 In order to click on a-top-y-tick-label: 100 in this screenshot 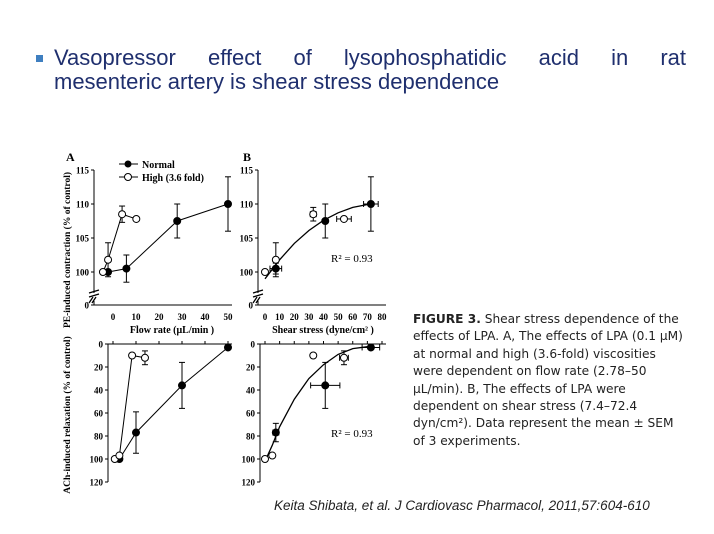, I will do `click(83, 273)`.